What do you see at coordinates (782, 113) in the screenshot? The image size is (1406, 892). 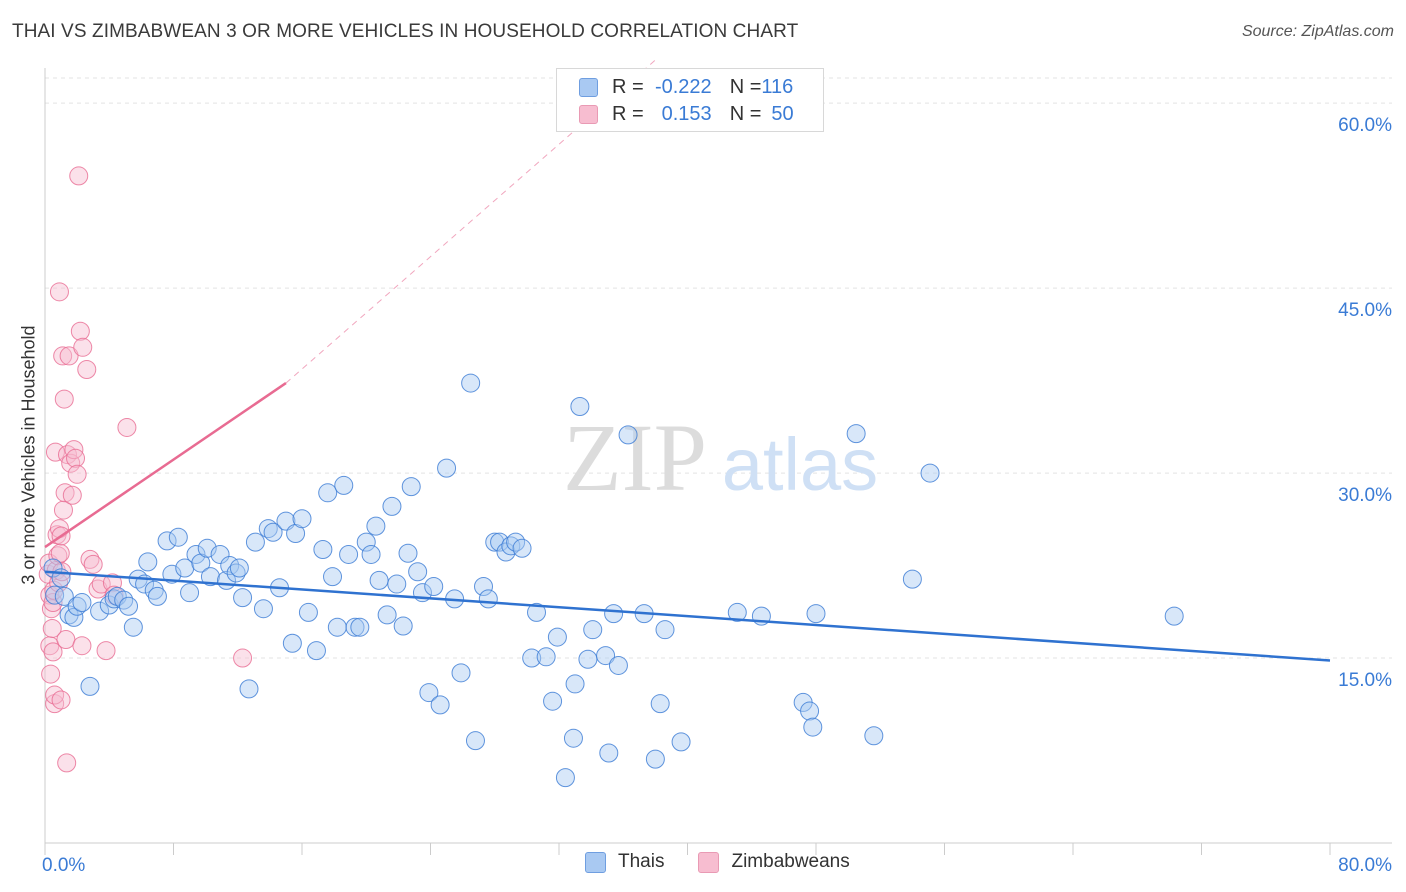 I see `n-value: 50` at bounding box center [782, 113].